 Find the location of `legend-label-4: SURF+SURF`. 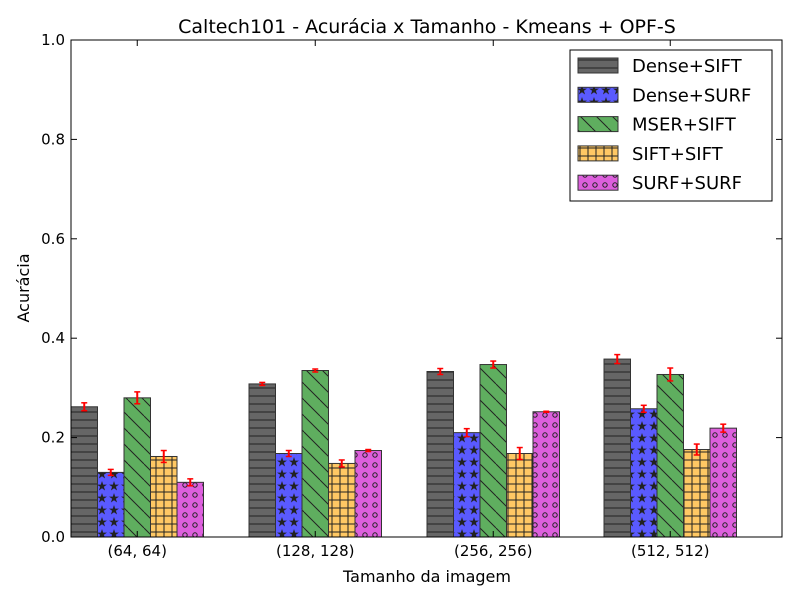

legend-label-4: SURF+SURF is located at coordinates (687, 183).